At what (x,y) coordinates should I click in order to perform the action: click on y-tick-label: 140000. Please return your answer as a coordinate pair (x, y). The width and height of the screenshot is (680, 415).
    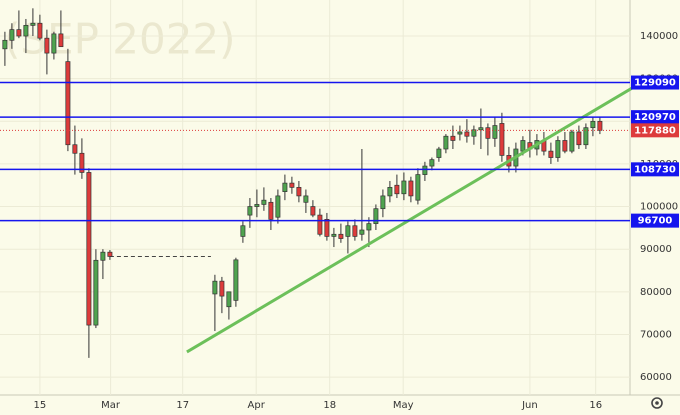
    Looking at the image, I should click on (659, 36).